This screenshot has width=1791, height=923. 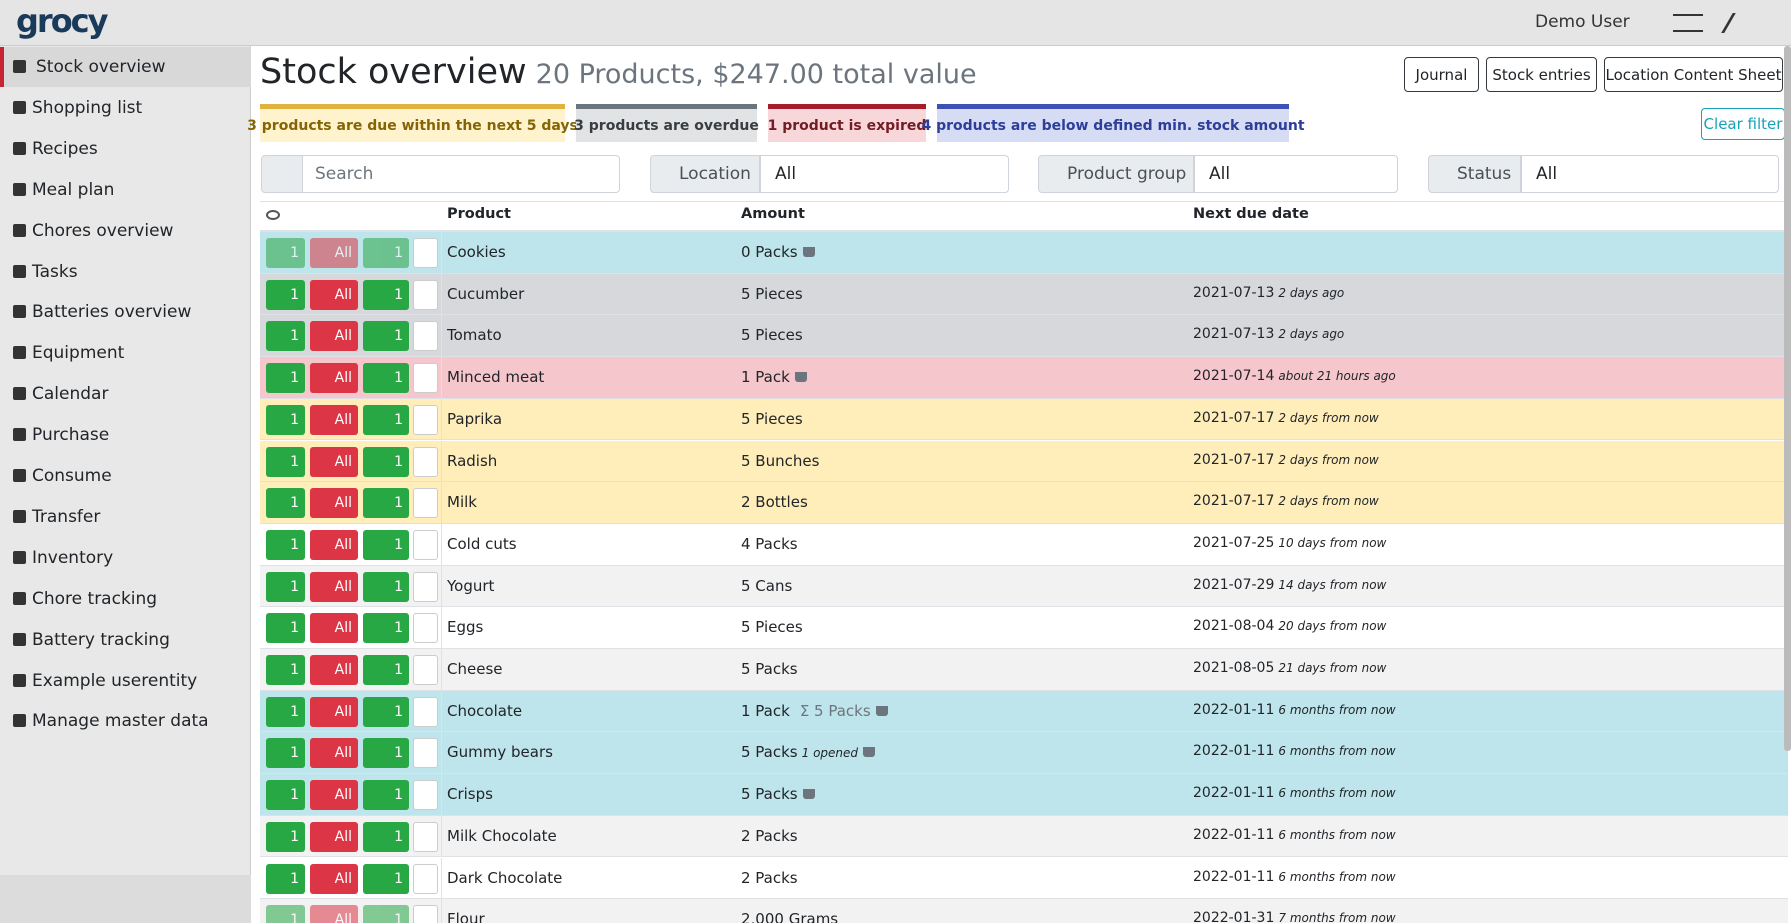 I want to click on product-name: Milk Chocolate, so click(x=502, y=835).